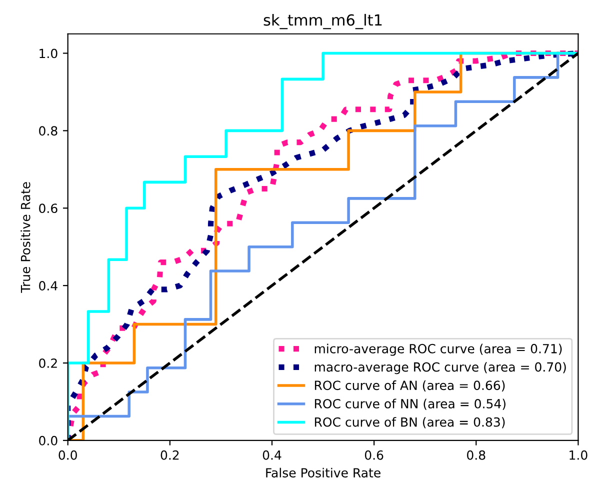 This screenshot has width=590, height=484. Describe the element at coordinates (323, 473) in the screenshot. I see `x-axis-title: False Positive Rate` at that location.